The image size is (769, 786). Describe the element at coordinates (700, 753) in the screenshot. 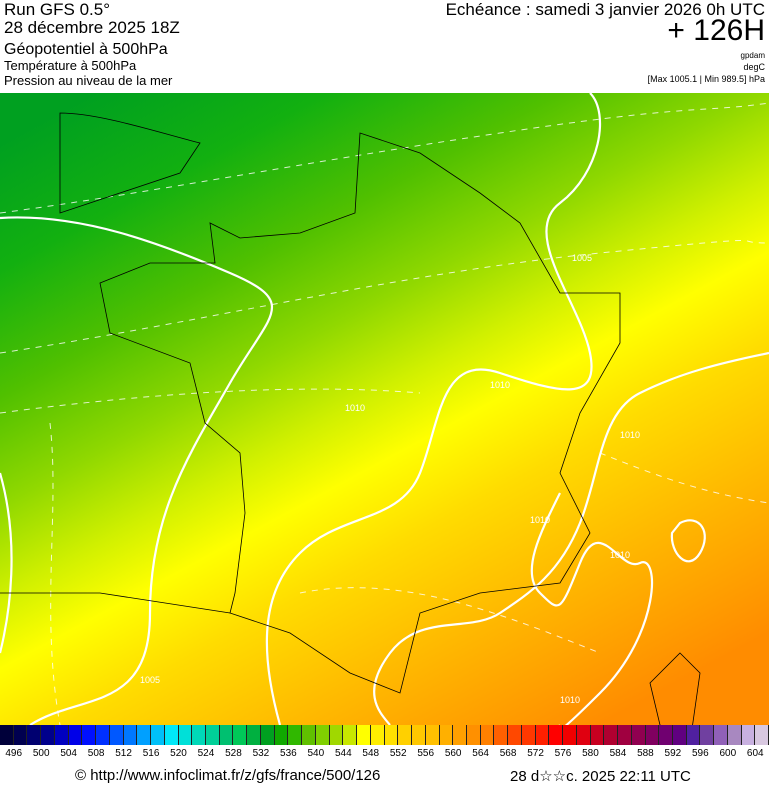

I see `color-scale-label: 596` at that location.